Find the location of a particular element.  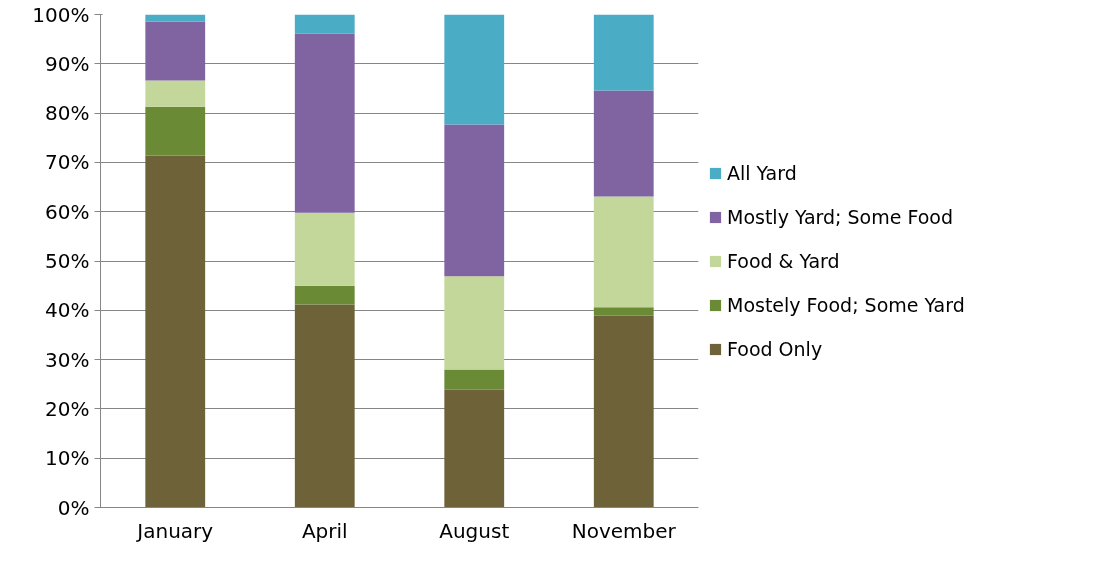

legend-label: All Yard is located at coordinates (762, 172).